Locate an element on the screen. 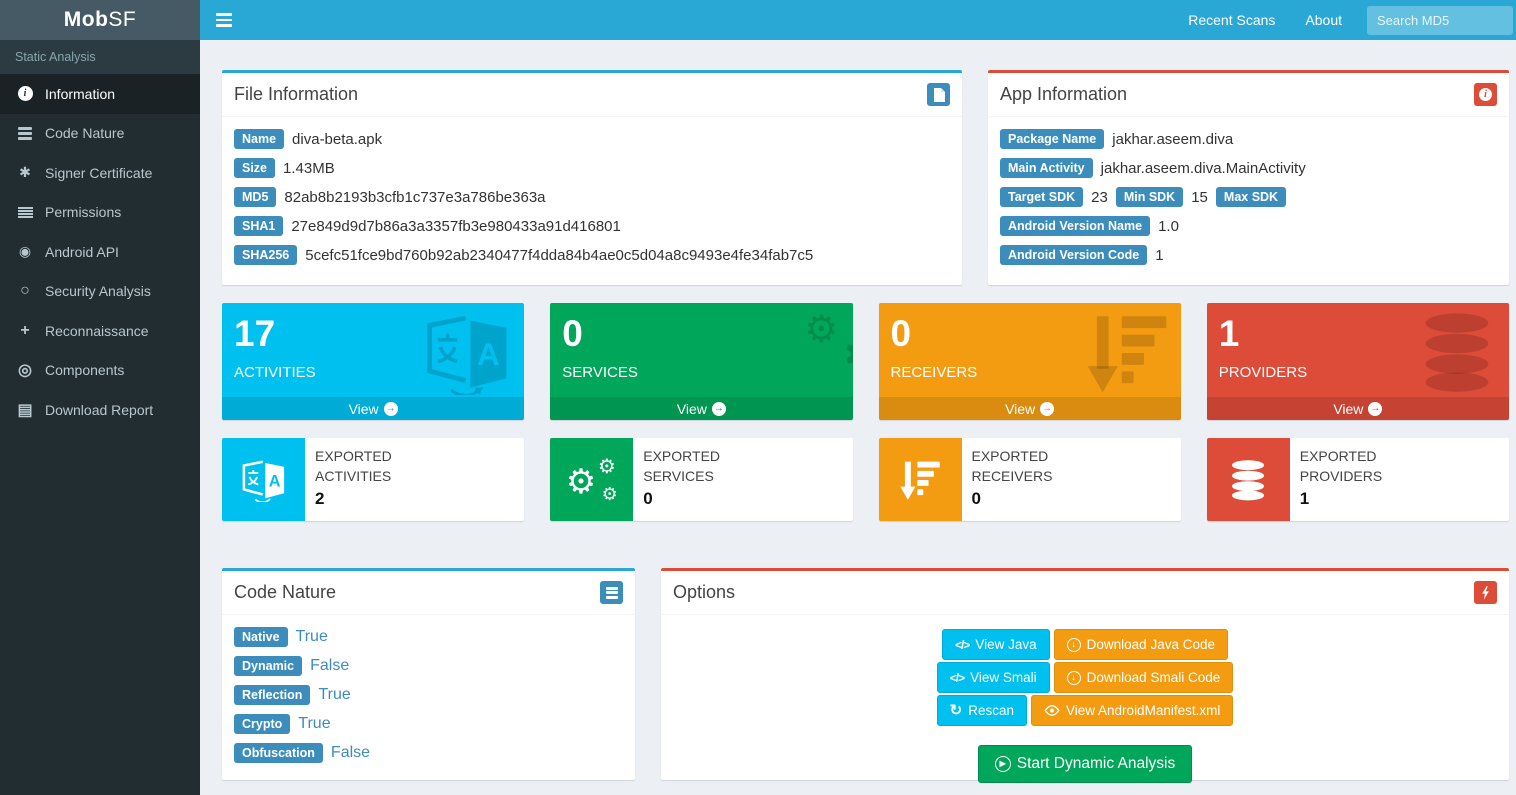 The image size is (1516, 795). topbar-links: Recent Scans About is located at coordinates (1265, 20).